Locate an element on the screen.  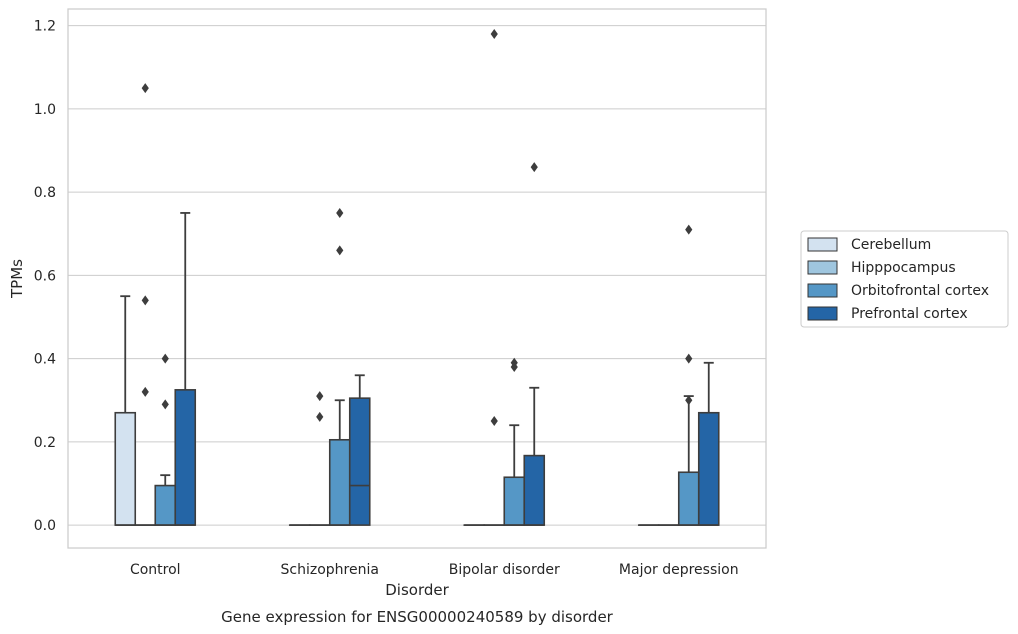
y-tick-label: 1.2 is located at coordinates (45, 27).